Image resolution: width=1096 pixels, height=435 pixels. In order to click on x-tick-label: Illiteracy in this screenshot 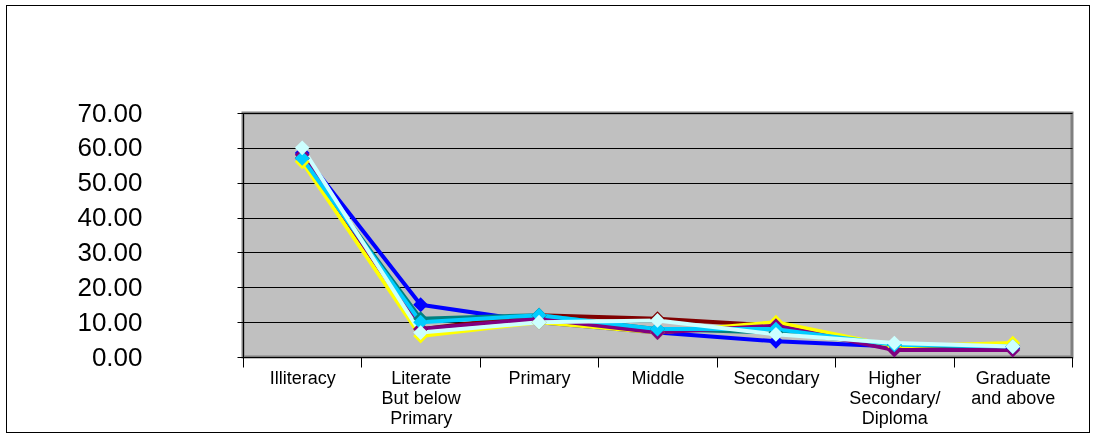, I will do `click(302, 377)`.